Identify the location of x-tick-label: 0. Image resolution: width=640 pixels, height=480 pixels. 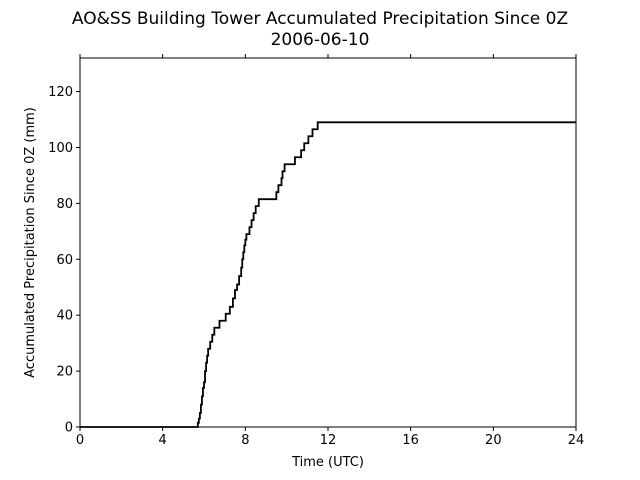
(80, 440).